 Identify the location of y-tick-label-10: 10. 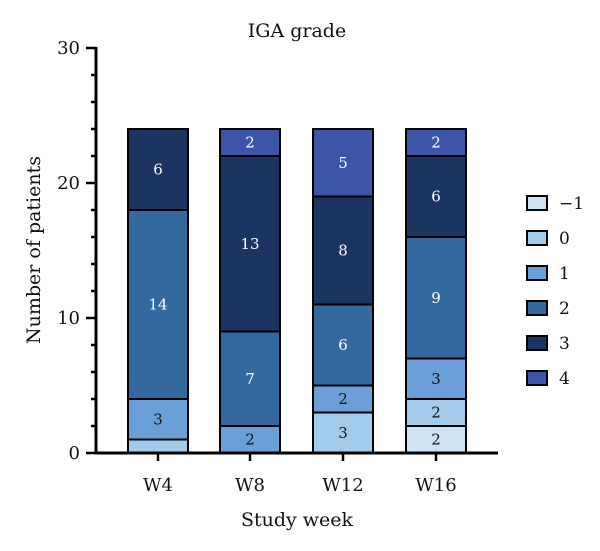
(68, 318).